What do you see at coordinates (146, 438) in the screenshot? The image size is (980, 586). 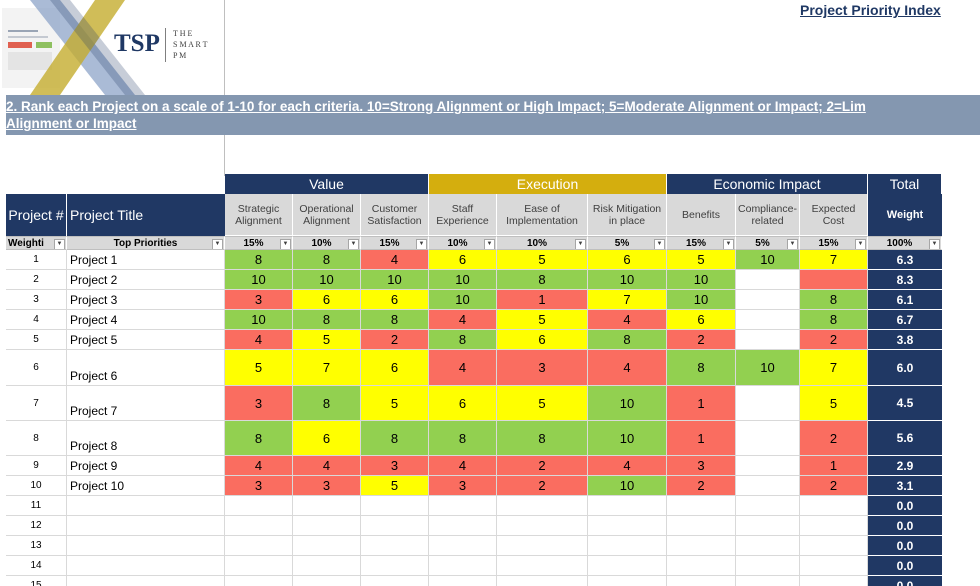 I see `project-title-cell: Project 8` at bounding box center [146, 438].